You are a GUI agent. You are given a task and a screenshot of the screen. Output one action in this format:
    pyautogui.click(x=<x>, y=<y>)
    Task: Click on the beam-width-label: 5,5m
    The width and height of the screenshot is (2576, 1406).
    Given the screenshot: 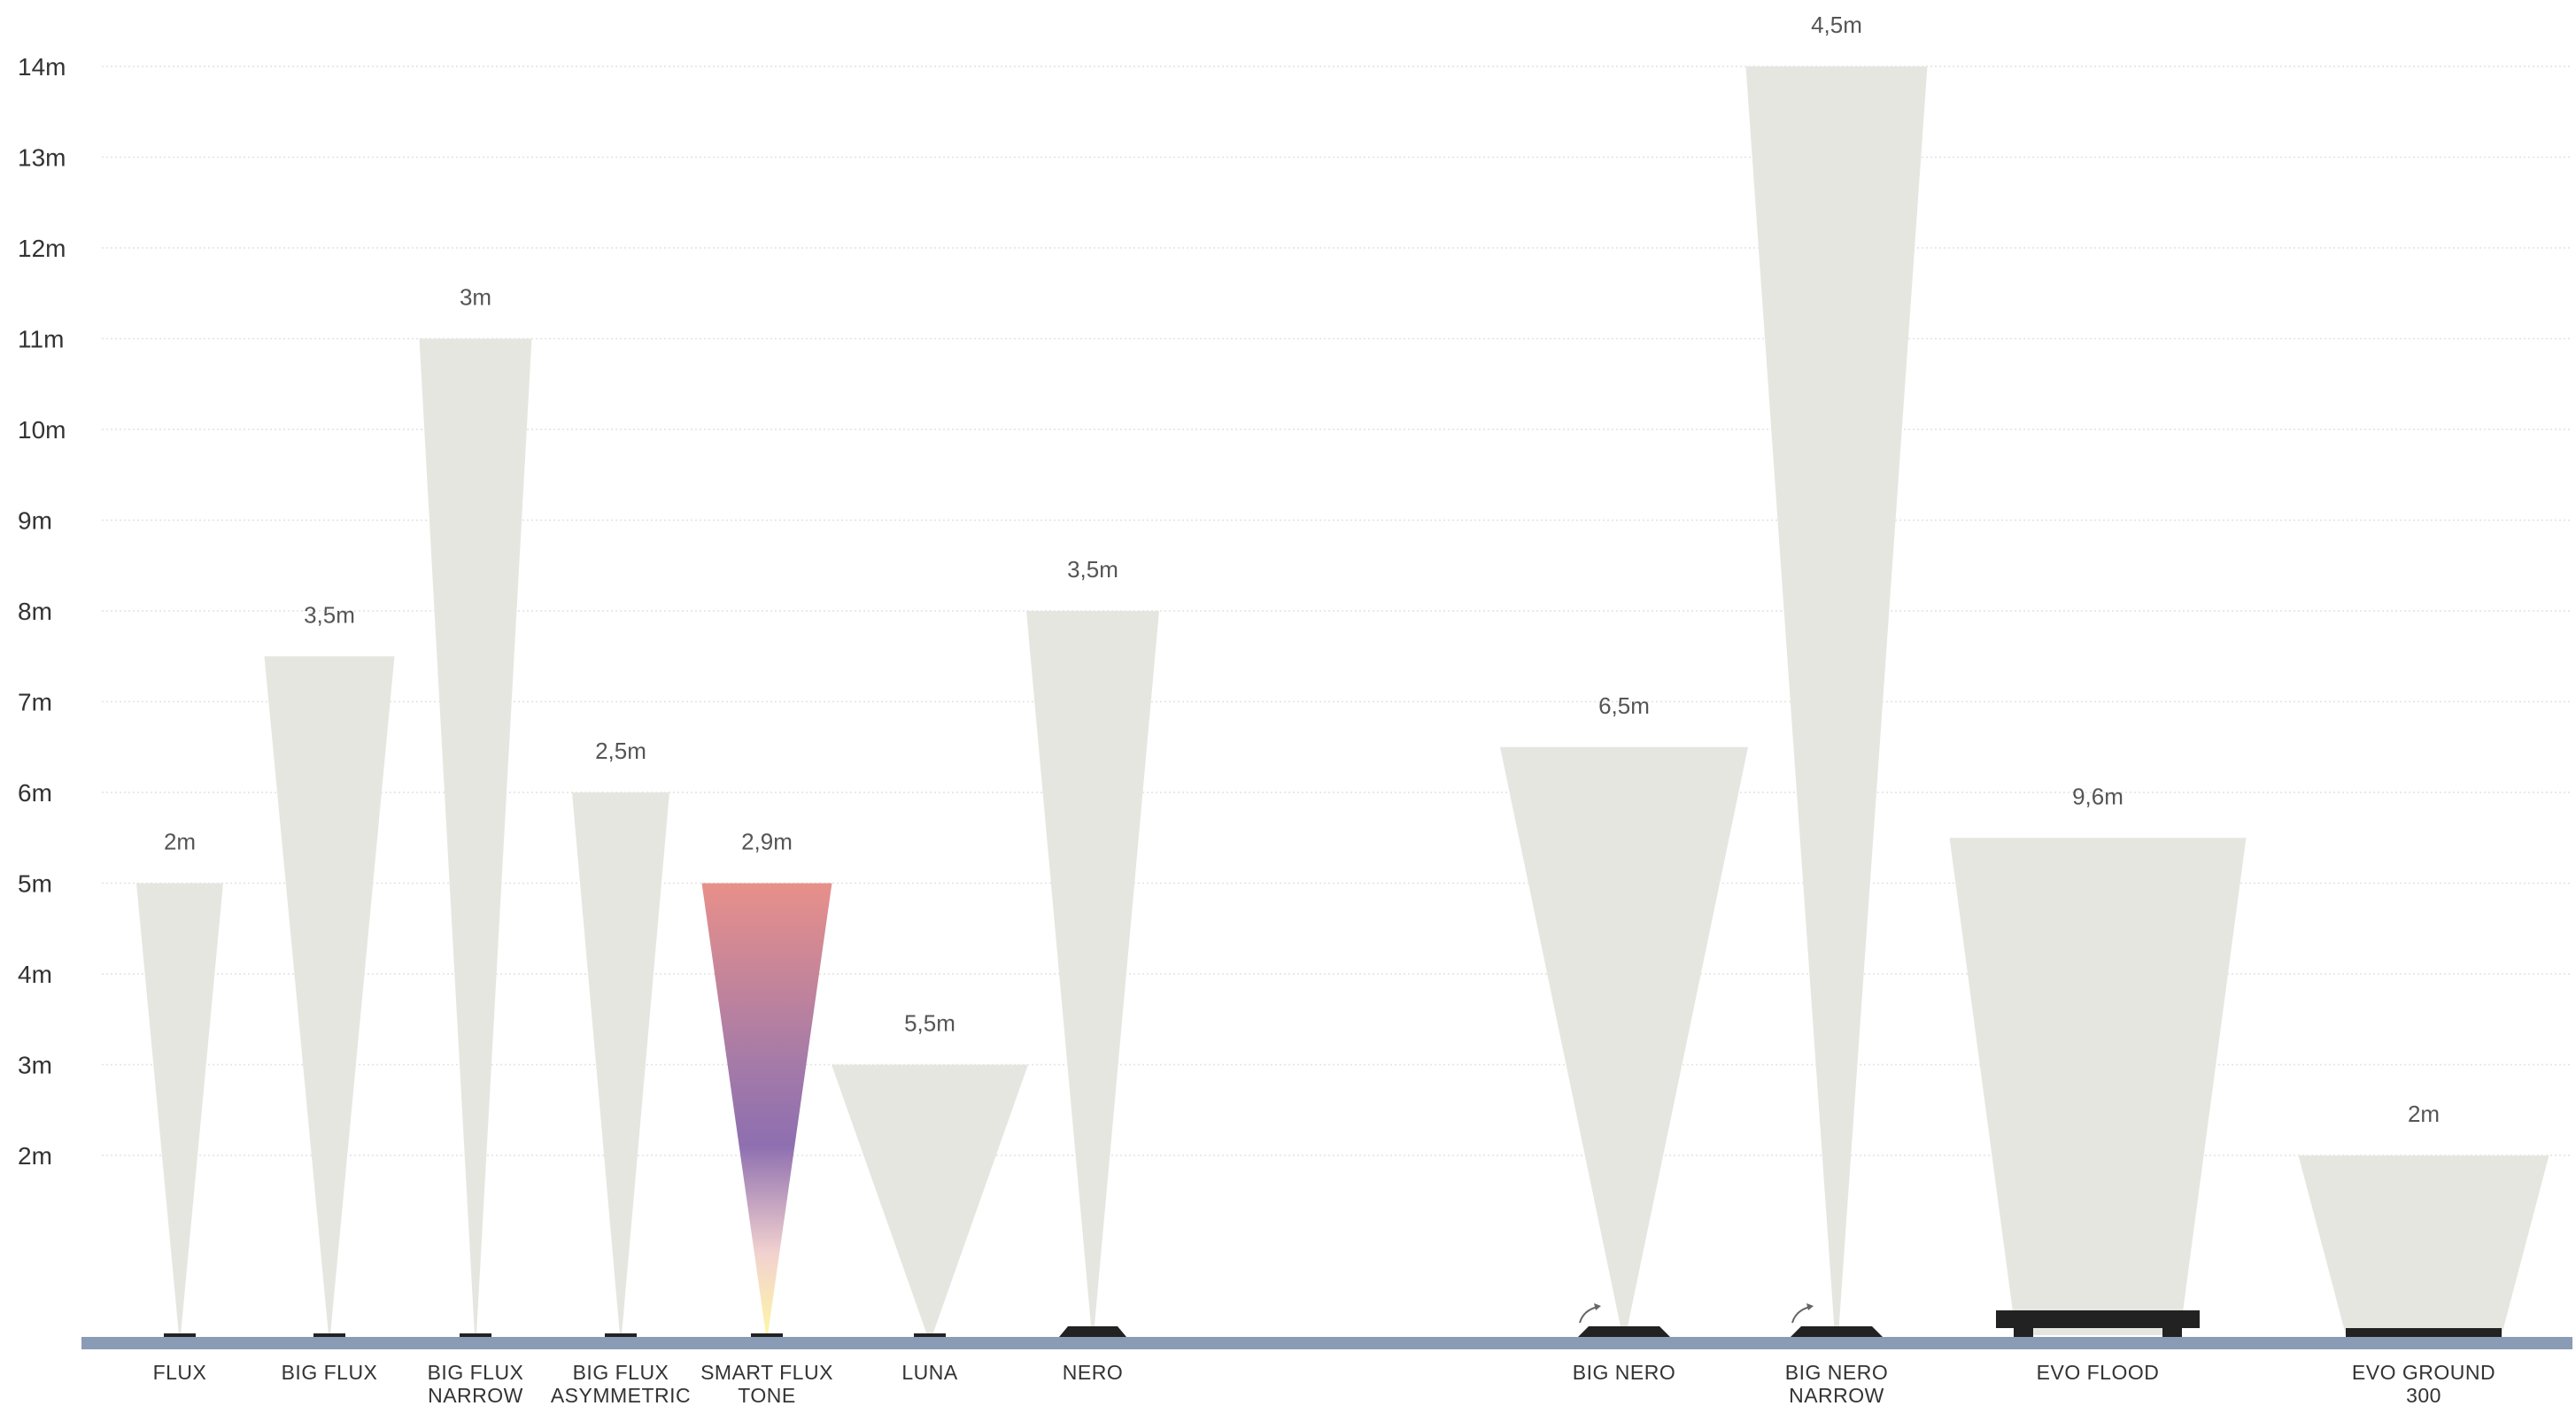 What is the action you would take?
    pyautogui.click(x=929, y=1023)
    